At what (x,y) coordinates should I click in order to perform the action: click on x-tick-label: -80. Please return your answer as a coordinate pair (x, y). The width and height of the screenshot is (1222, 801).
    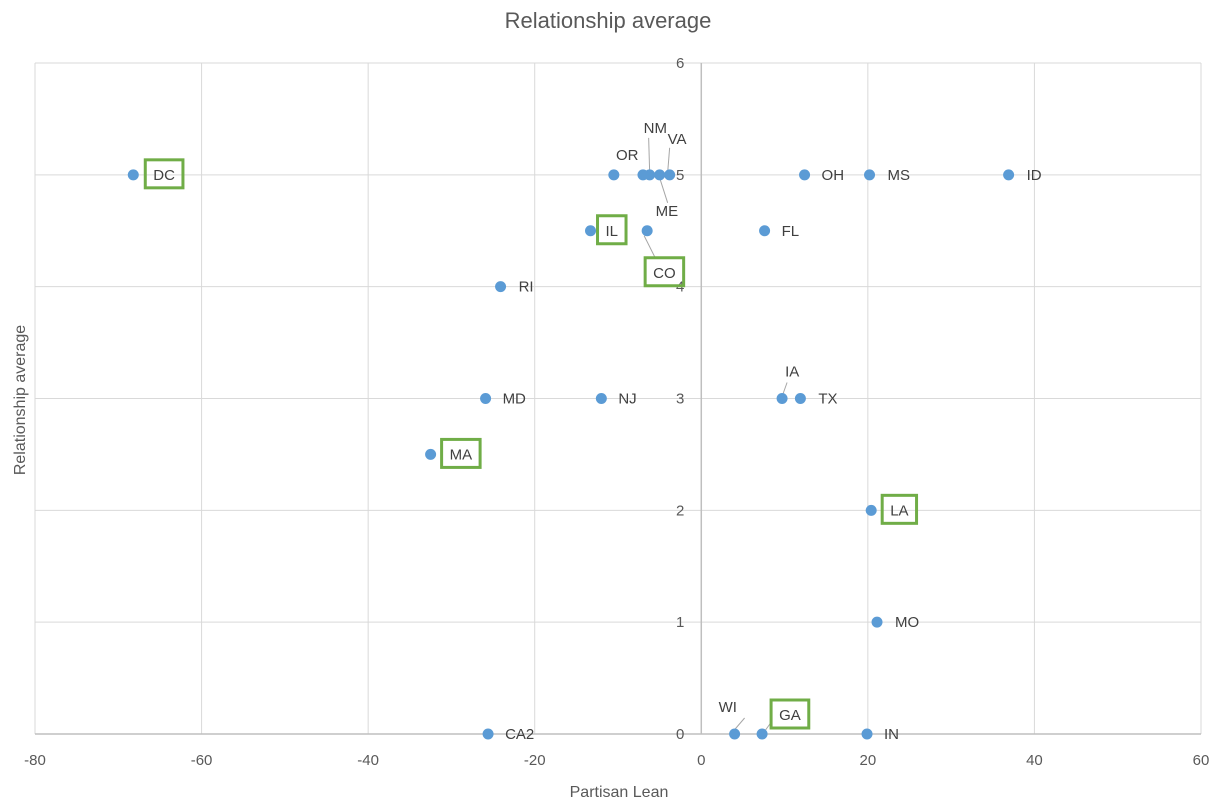
    Looking at the image, I should click on (35, 760).